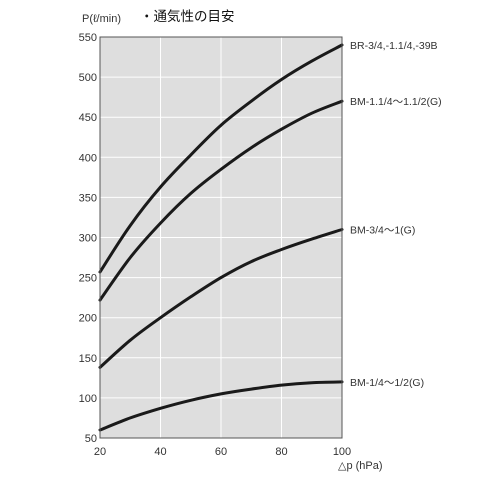 Image resolution: width=500 pixels, height=483 pixels. I want to click on y-tick-label: 550, so click(88, 38).